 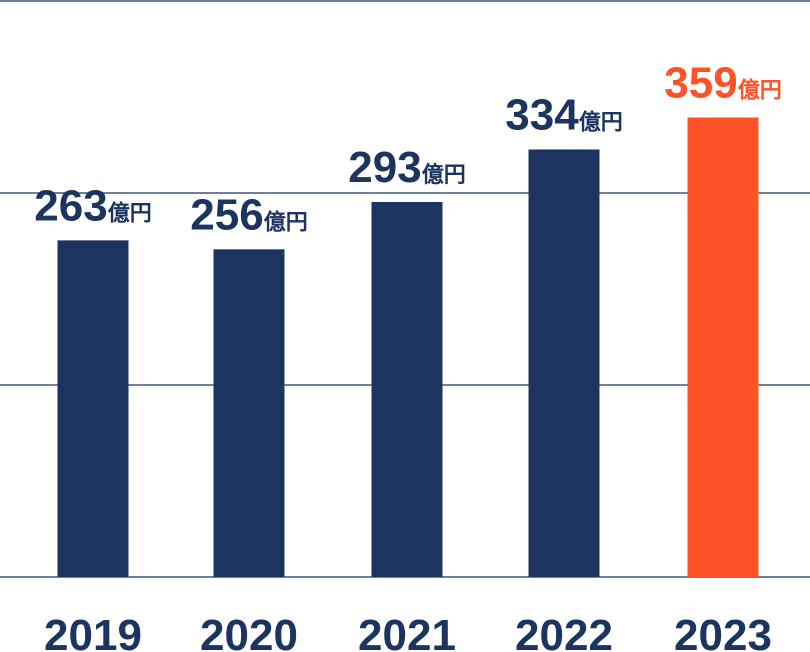 What do you see at coordinates (249, 631) in the screenshot?
I see `x-tick-2020: 2020` at bounding box center [249, 631].